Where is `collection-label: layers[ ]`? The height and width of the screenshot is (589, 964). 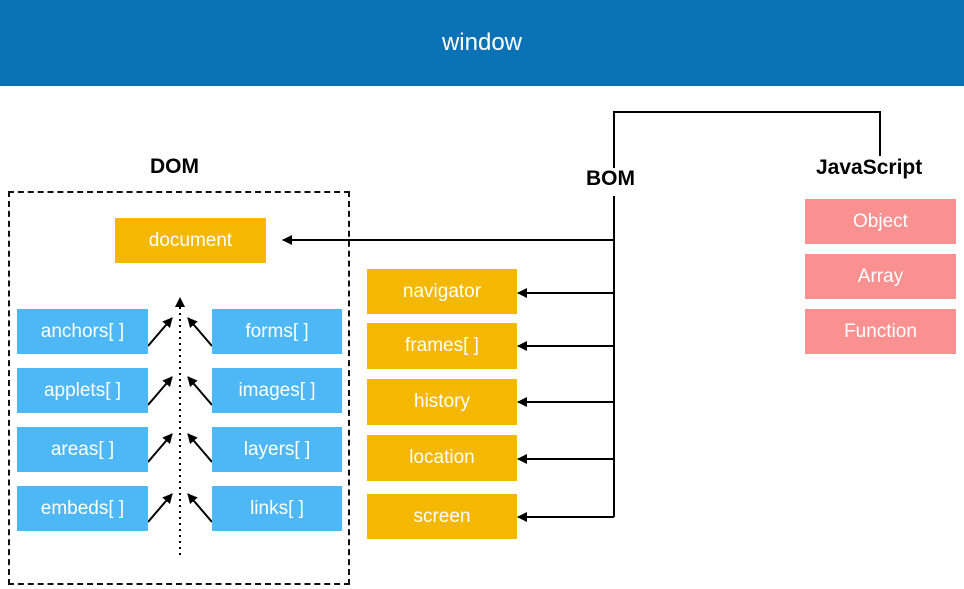 collection-label: layers[ ] is located at coordinates (277, 449).